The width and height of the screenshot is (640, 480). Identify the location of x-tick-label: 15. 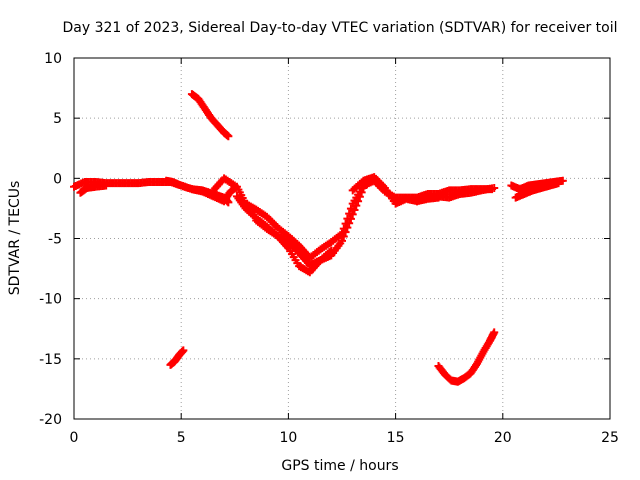
(396, 438).